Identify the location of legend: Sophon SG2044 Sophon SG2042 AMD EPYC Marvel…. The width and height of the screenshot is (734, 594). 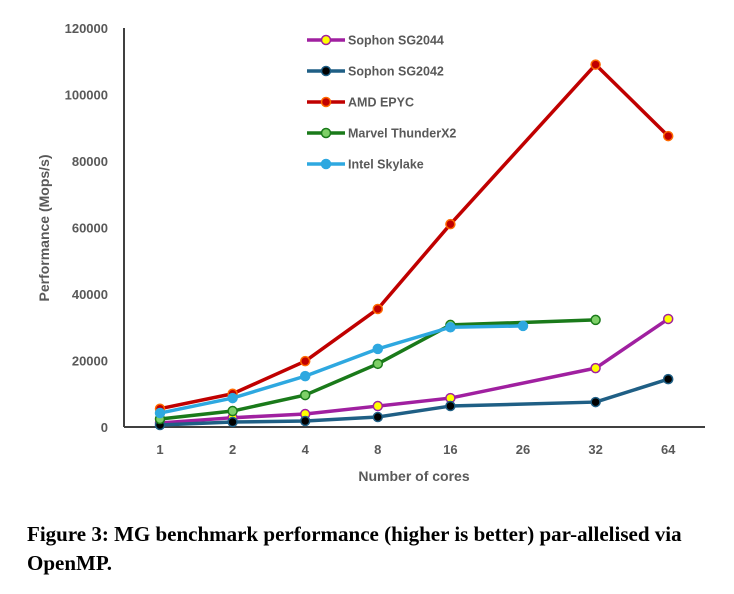
(381, 103).